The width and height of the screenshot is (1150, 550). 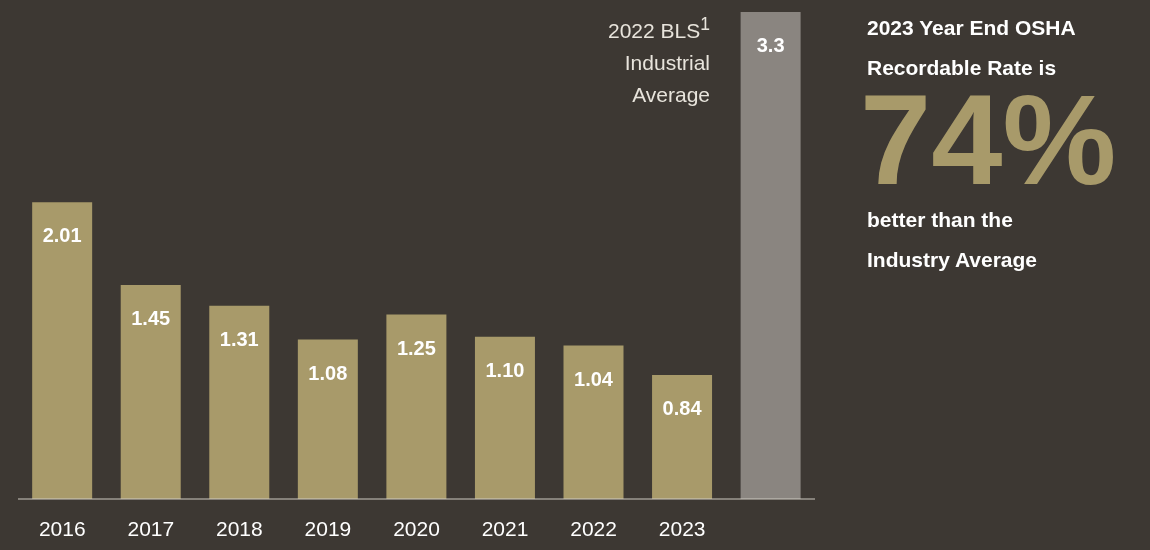 I want to click on x-tick-label: 2018, so click(x=239, y=528).